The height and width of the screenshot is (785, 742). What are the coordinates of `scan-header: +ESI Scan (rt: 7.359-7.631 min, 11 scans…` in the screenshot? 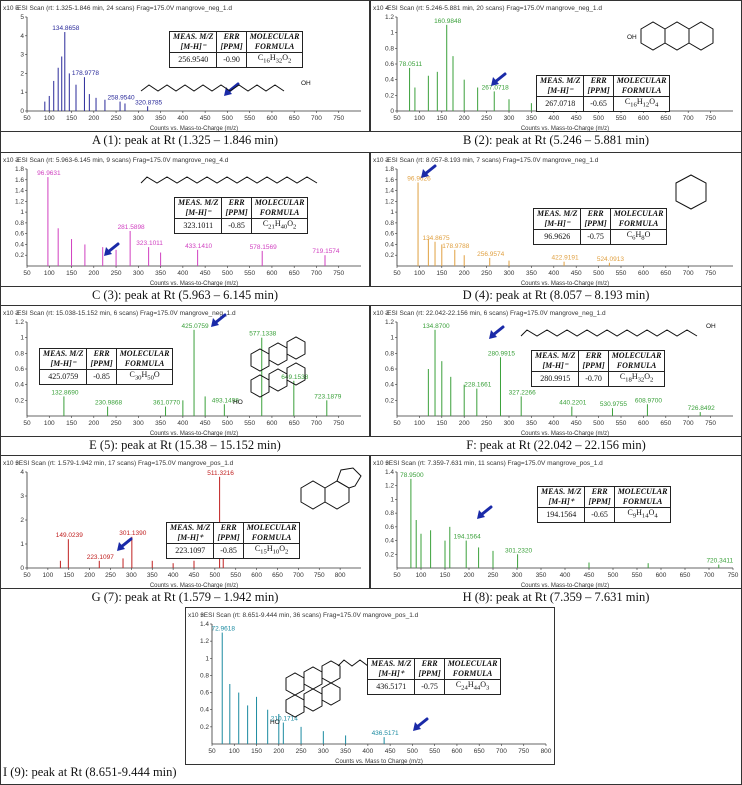 It's located at (494, 463).